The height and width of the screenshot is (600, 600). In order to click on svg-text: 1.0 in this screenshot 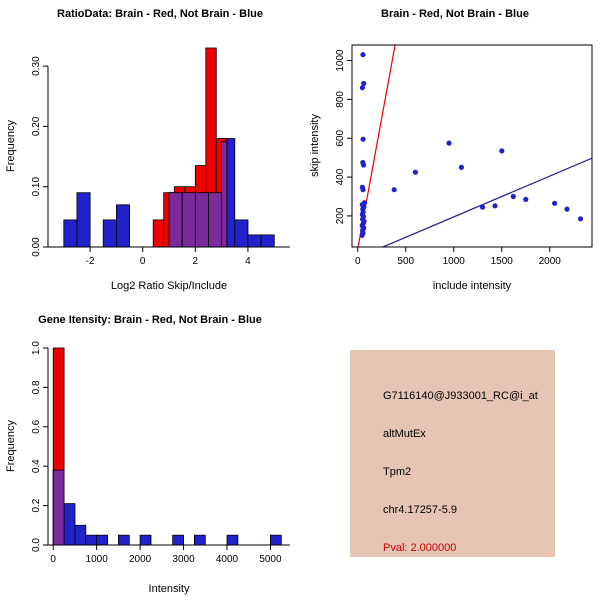, I will do `click(36, 348)`.